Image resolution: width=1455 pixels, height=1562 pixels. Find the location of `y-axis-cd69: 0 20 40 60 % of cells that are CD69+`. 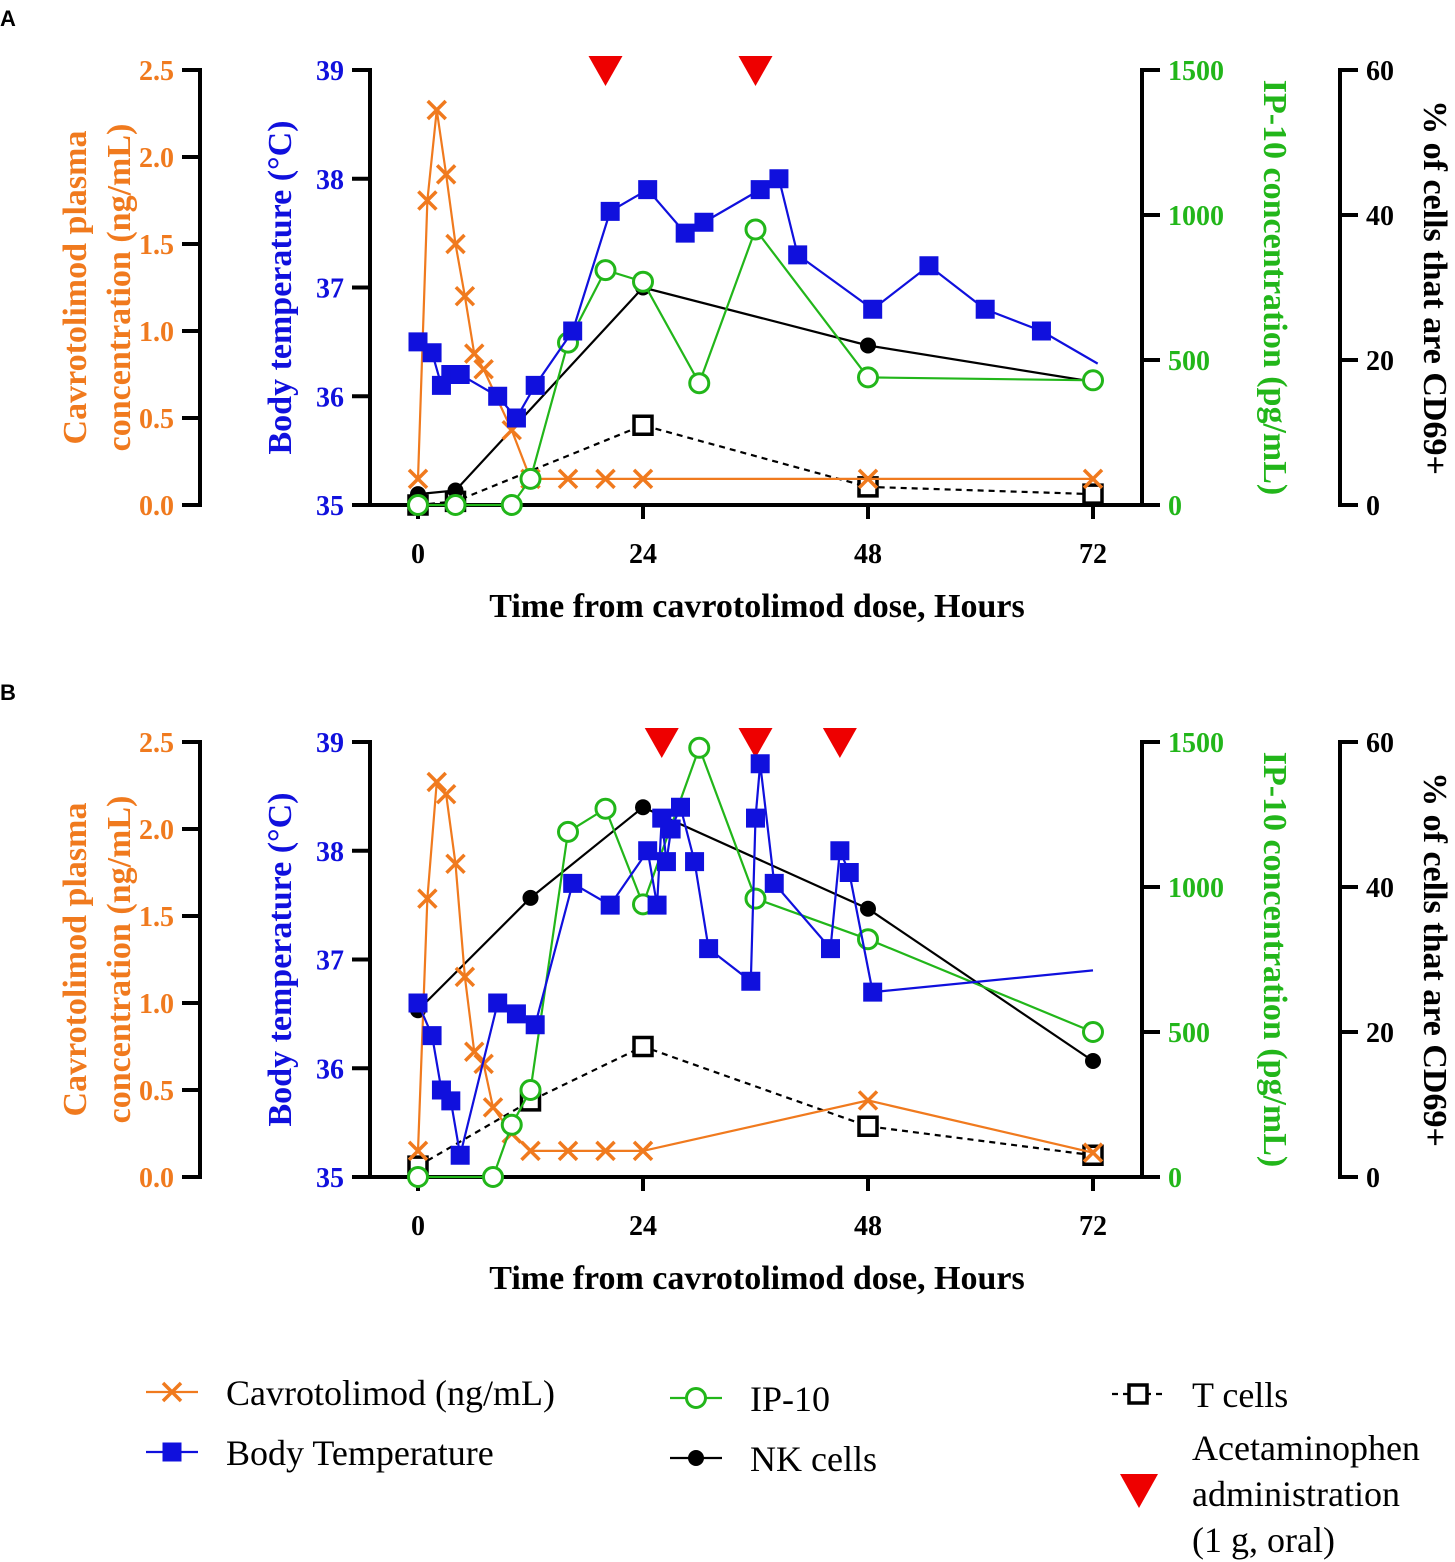

y-axis-cd69: 0 20 40 60 % of cells that are CD69+ is located at coordinates (1395, 961).